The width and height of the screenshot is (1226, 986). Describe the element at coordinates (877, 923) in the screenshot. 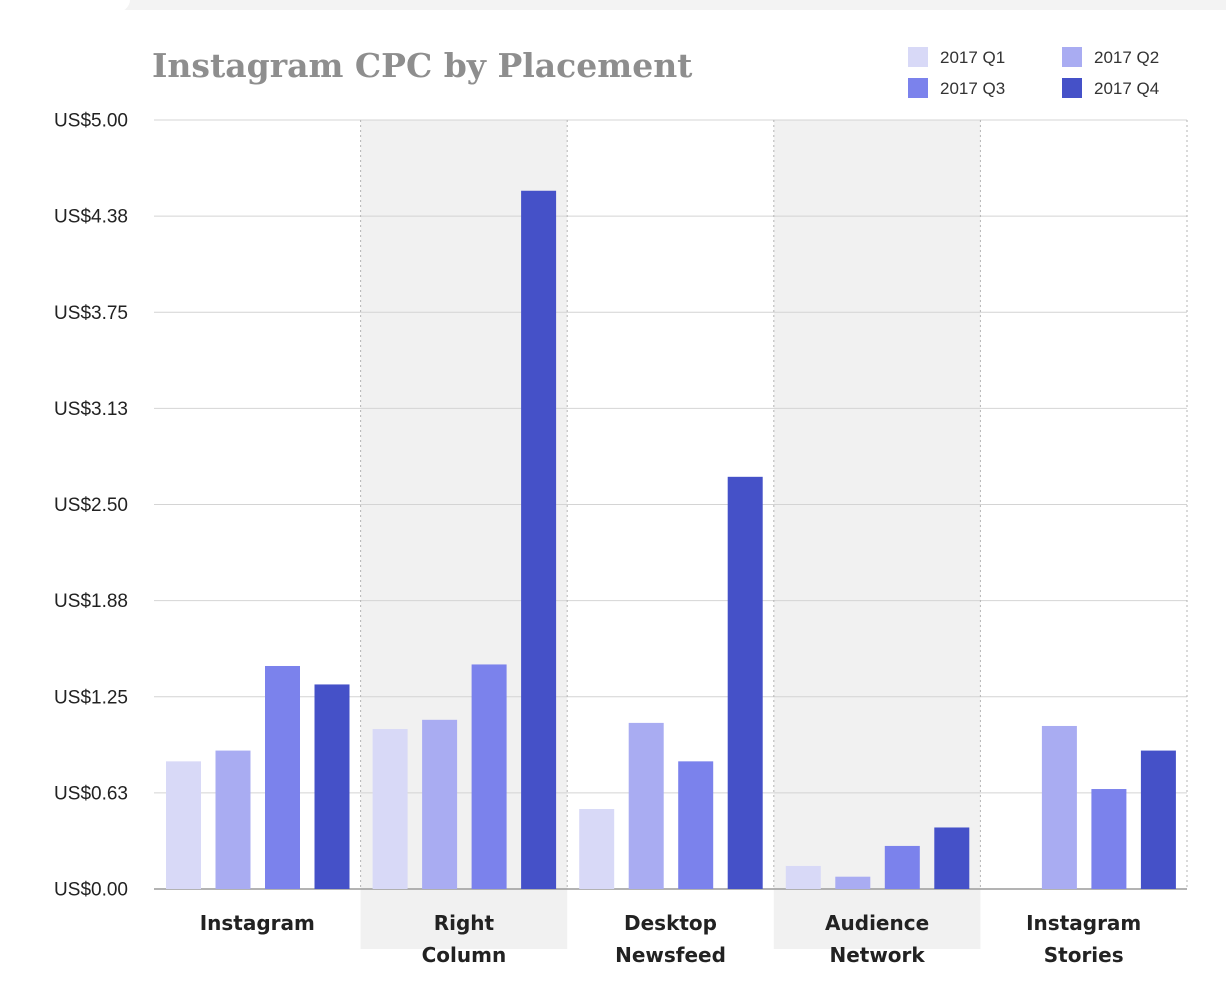

I see `x-category-label: Audience` at that location.